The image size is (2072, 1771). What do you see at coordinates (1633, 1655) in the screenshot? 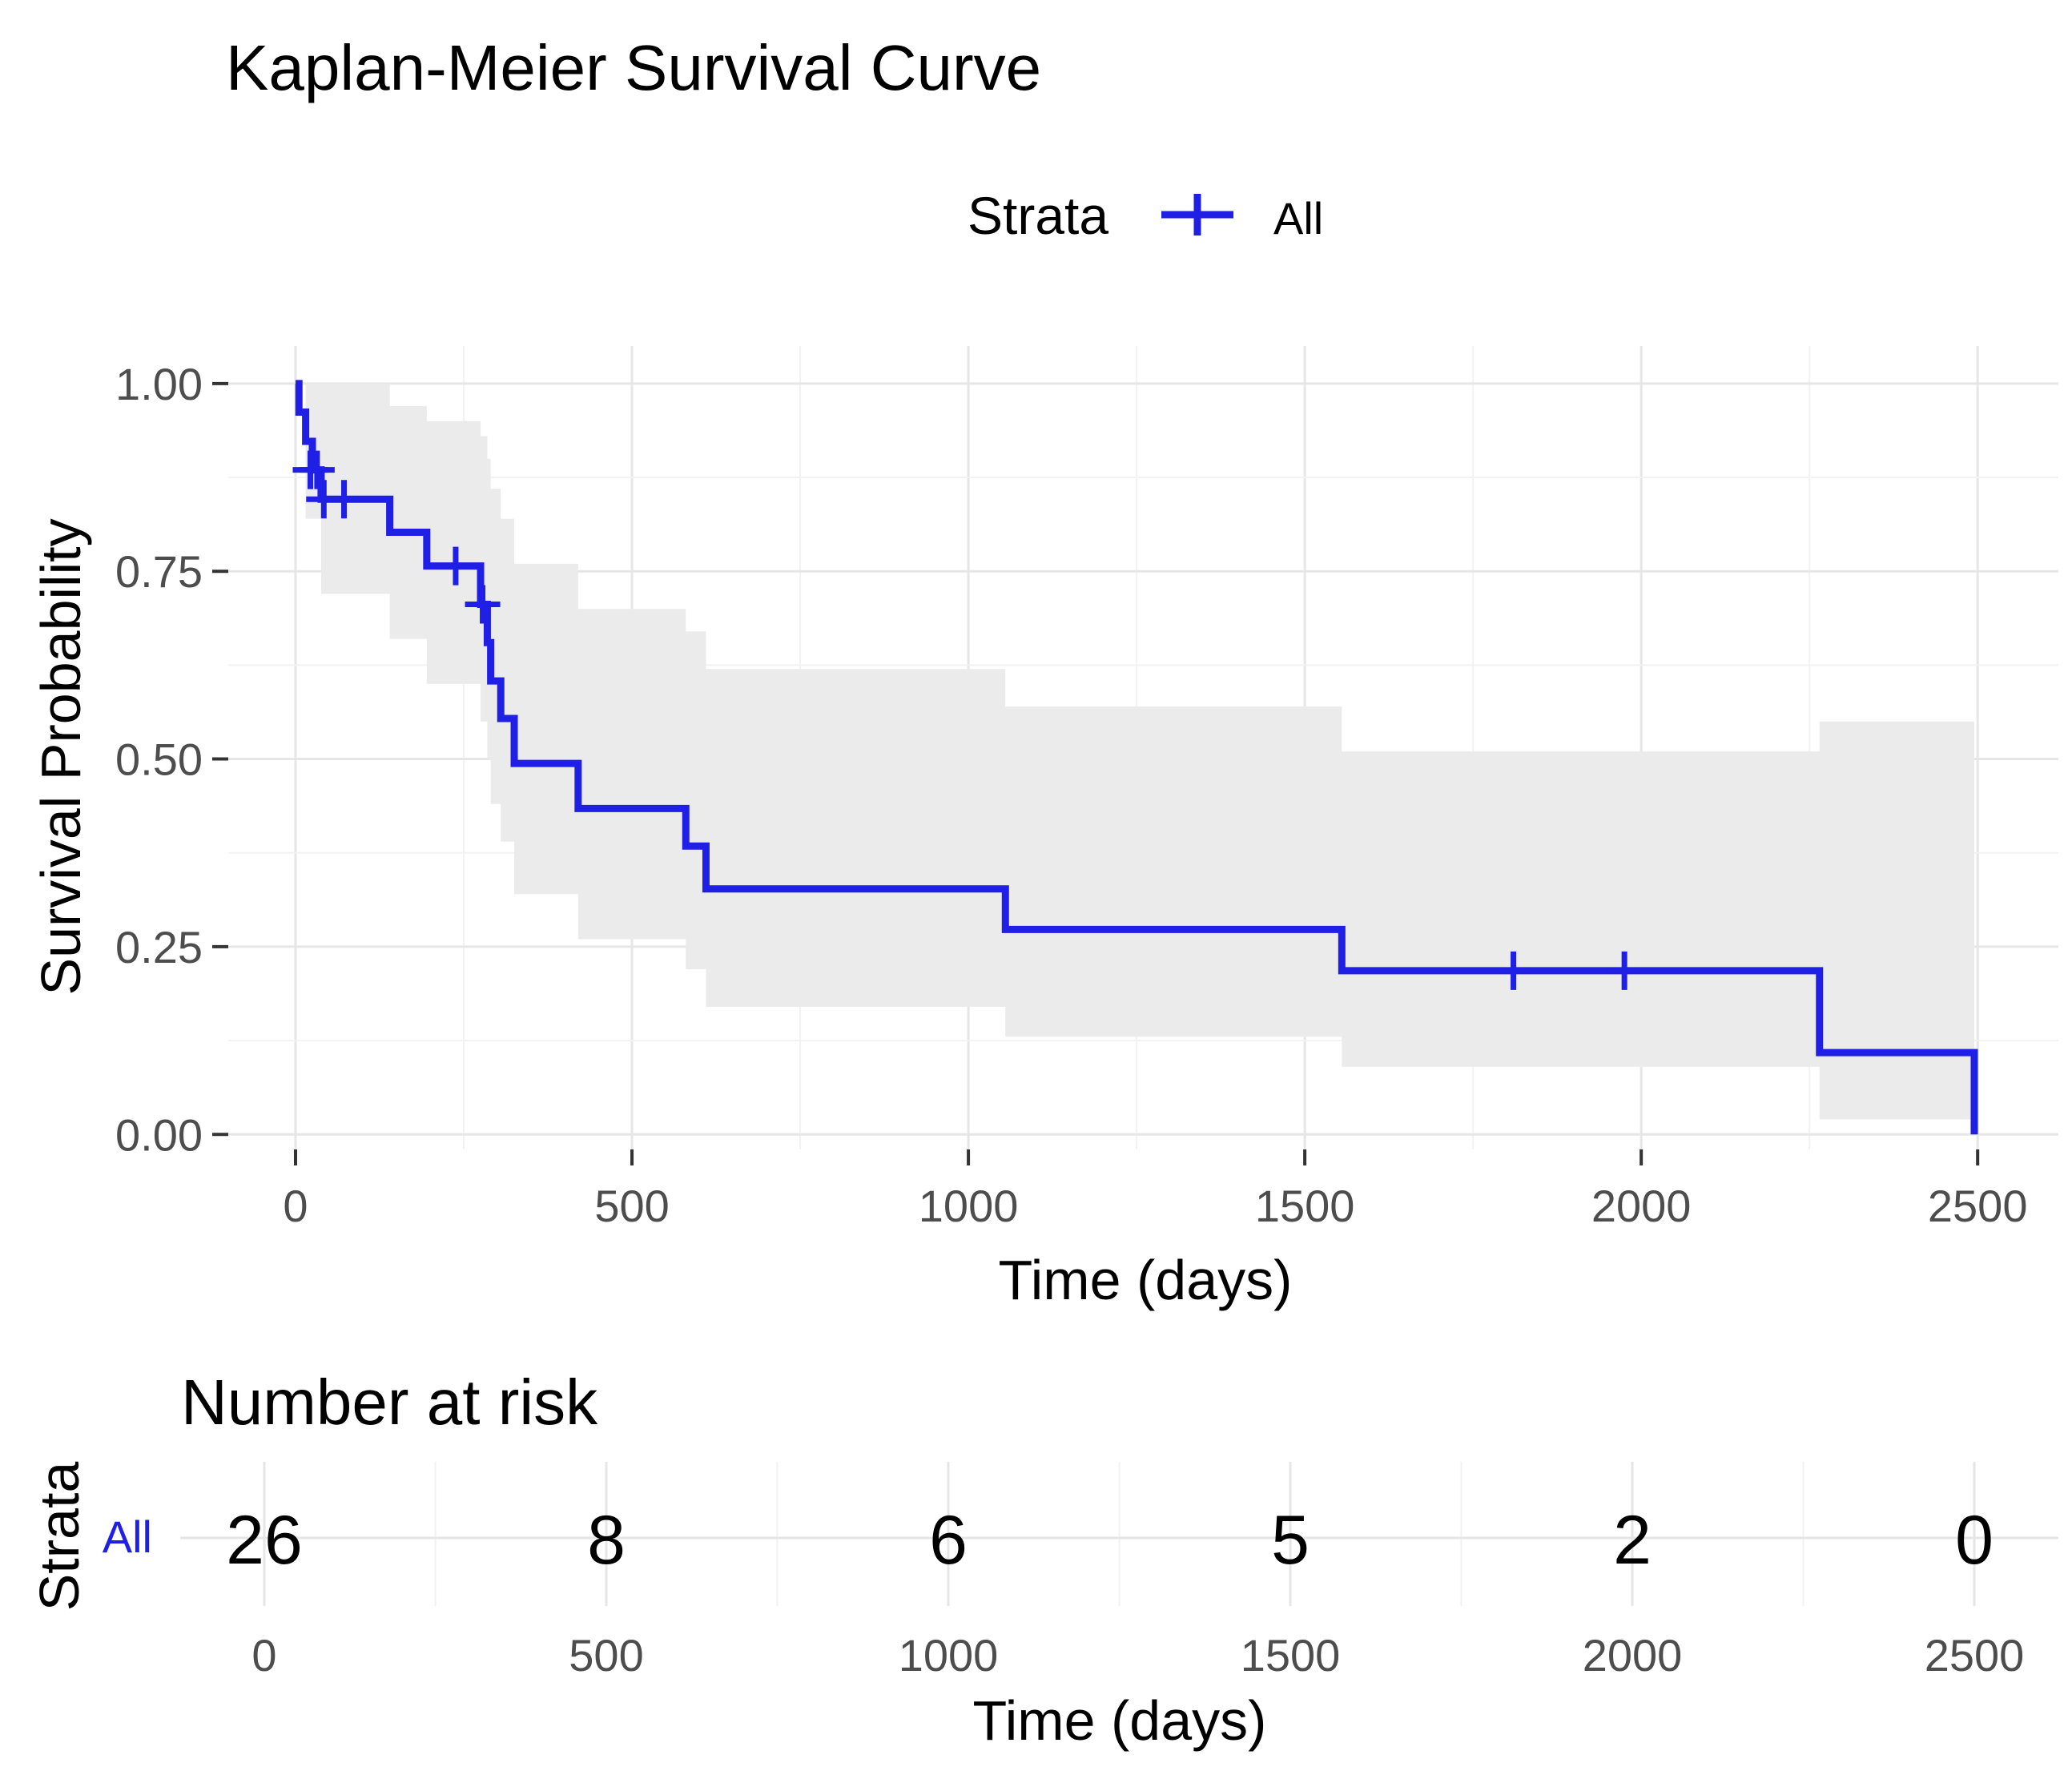
I see `risk-x-tick-label: 2000` at bounding box center [1633, 1655].